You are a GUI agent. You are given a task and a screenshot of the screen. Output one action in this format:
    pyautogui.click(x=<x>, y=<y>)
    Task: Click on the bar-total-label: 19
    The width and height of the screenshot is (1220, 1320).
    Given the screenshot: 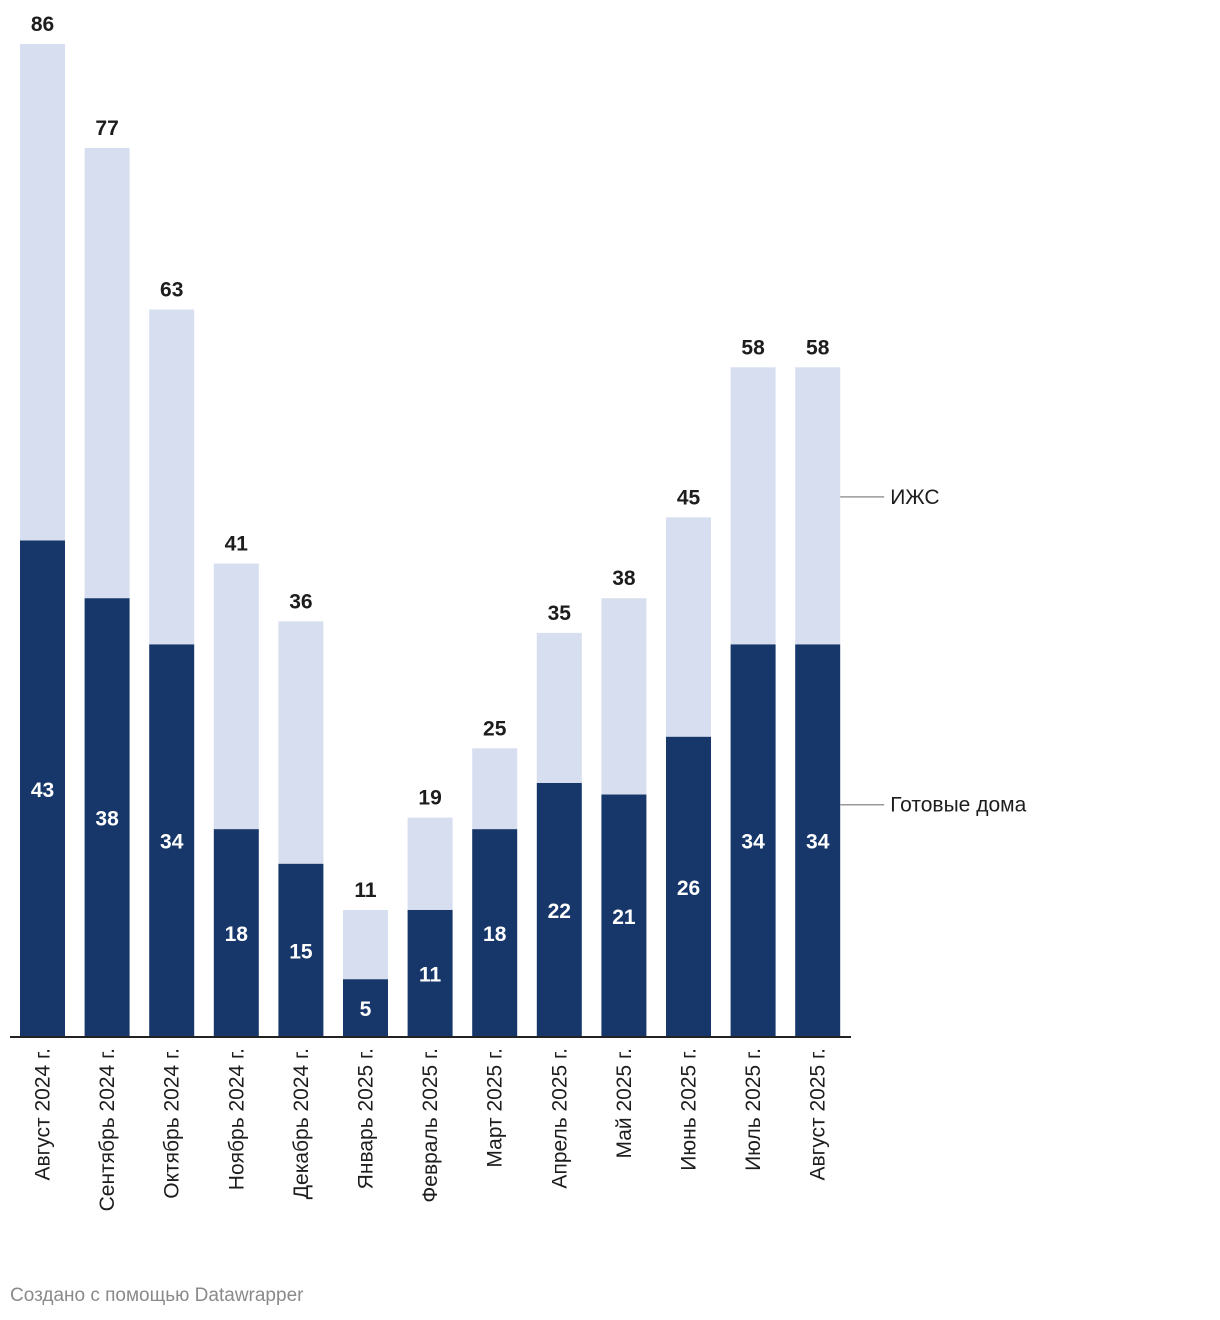 What is the action you would take?
    pyautogui.click(x=429, y=798)
    